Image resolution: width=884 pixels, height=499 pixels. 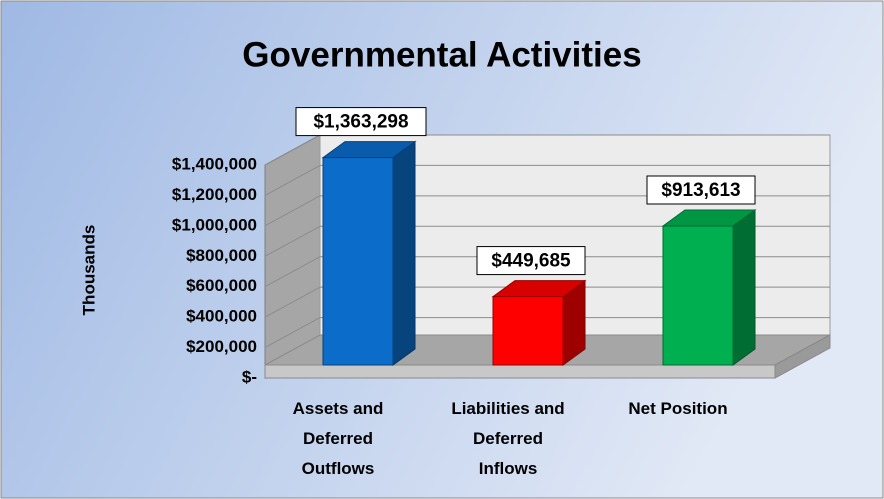 I want to click on x-tick-label: Net Position, so click(x=677, y=408).